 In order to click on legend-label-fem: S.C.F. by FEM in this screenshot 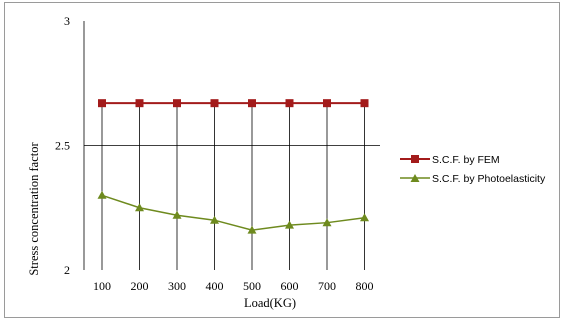, I will do `click(466, 160)`.